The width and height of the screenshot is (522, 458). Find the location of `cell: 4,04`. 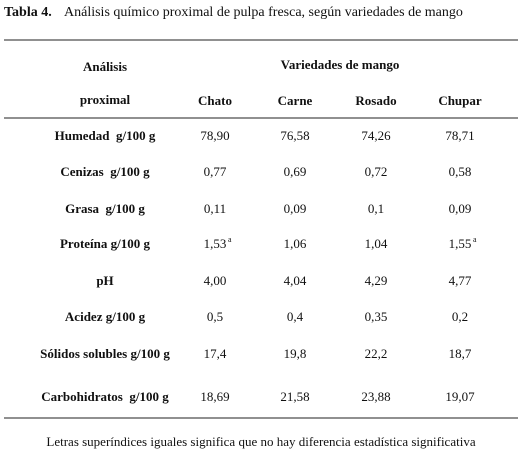

cell: 4,04 is located at coordinates (295, 280).